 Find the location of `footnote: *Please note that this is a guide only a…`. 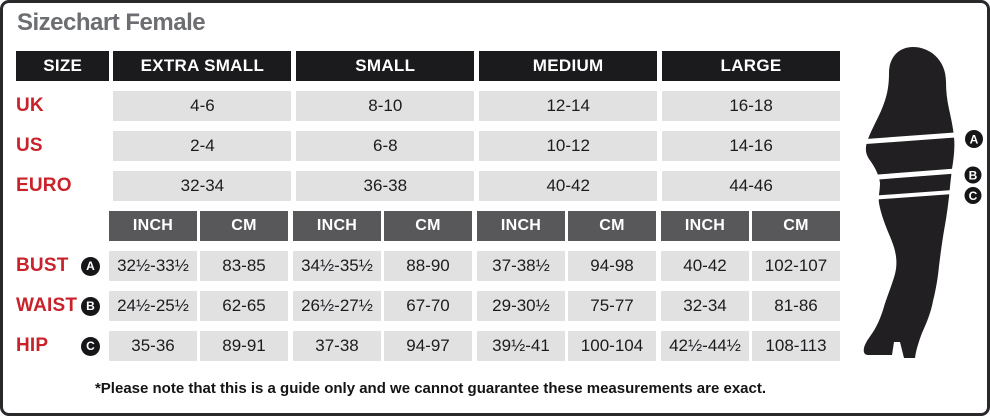

footnote: *Please note that this is a guide only a… is located at coordinates (430, 388).